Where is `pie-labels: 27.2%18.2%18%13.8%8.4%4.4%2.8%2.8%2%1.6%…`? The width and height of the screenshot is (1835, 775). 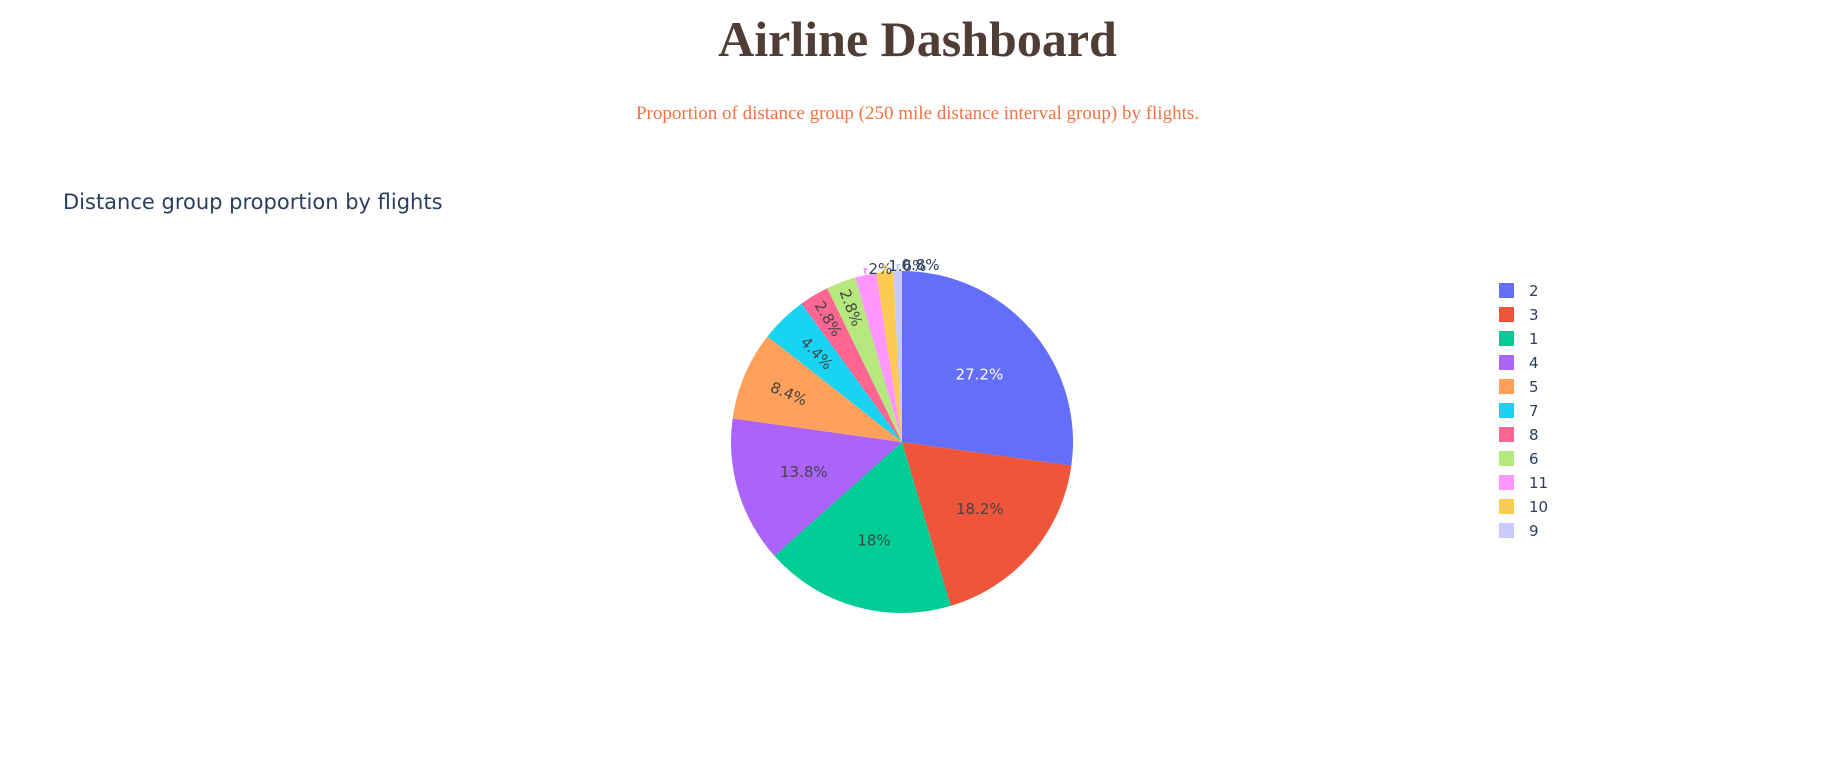 pie-labels: 27.2%18.2%18%13.8%8.4%4.4%2.8%2.8%2%1.6%… is located at coordinates (886, 403).